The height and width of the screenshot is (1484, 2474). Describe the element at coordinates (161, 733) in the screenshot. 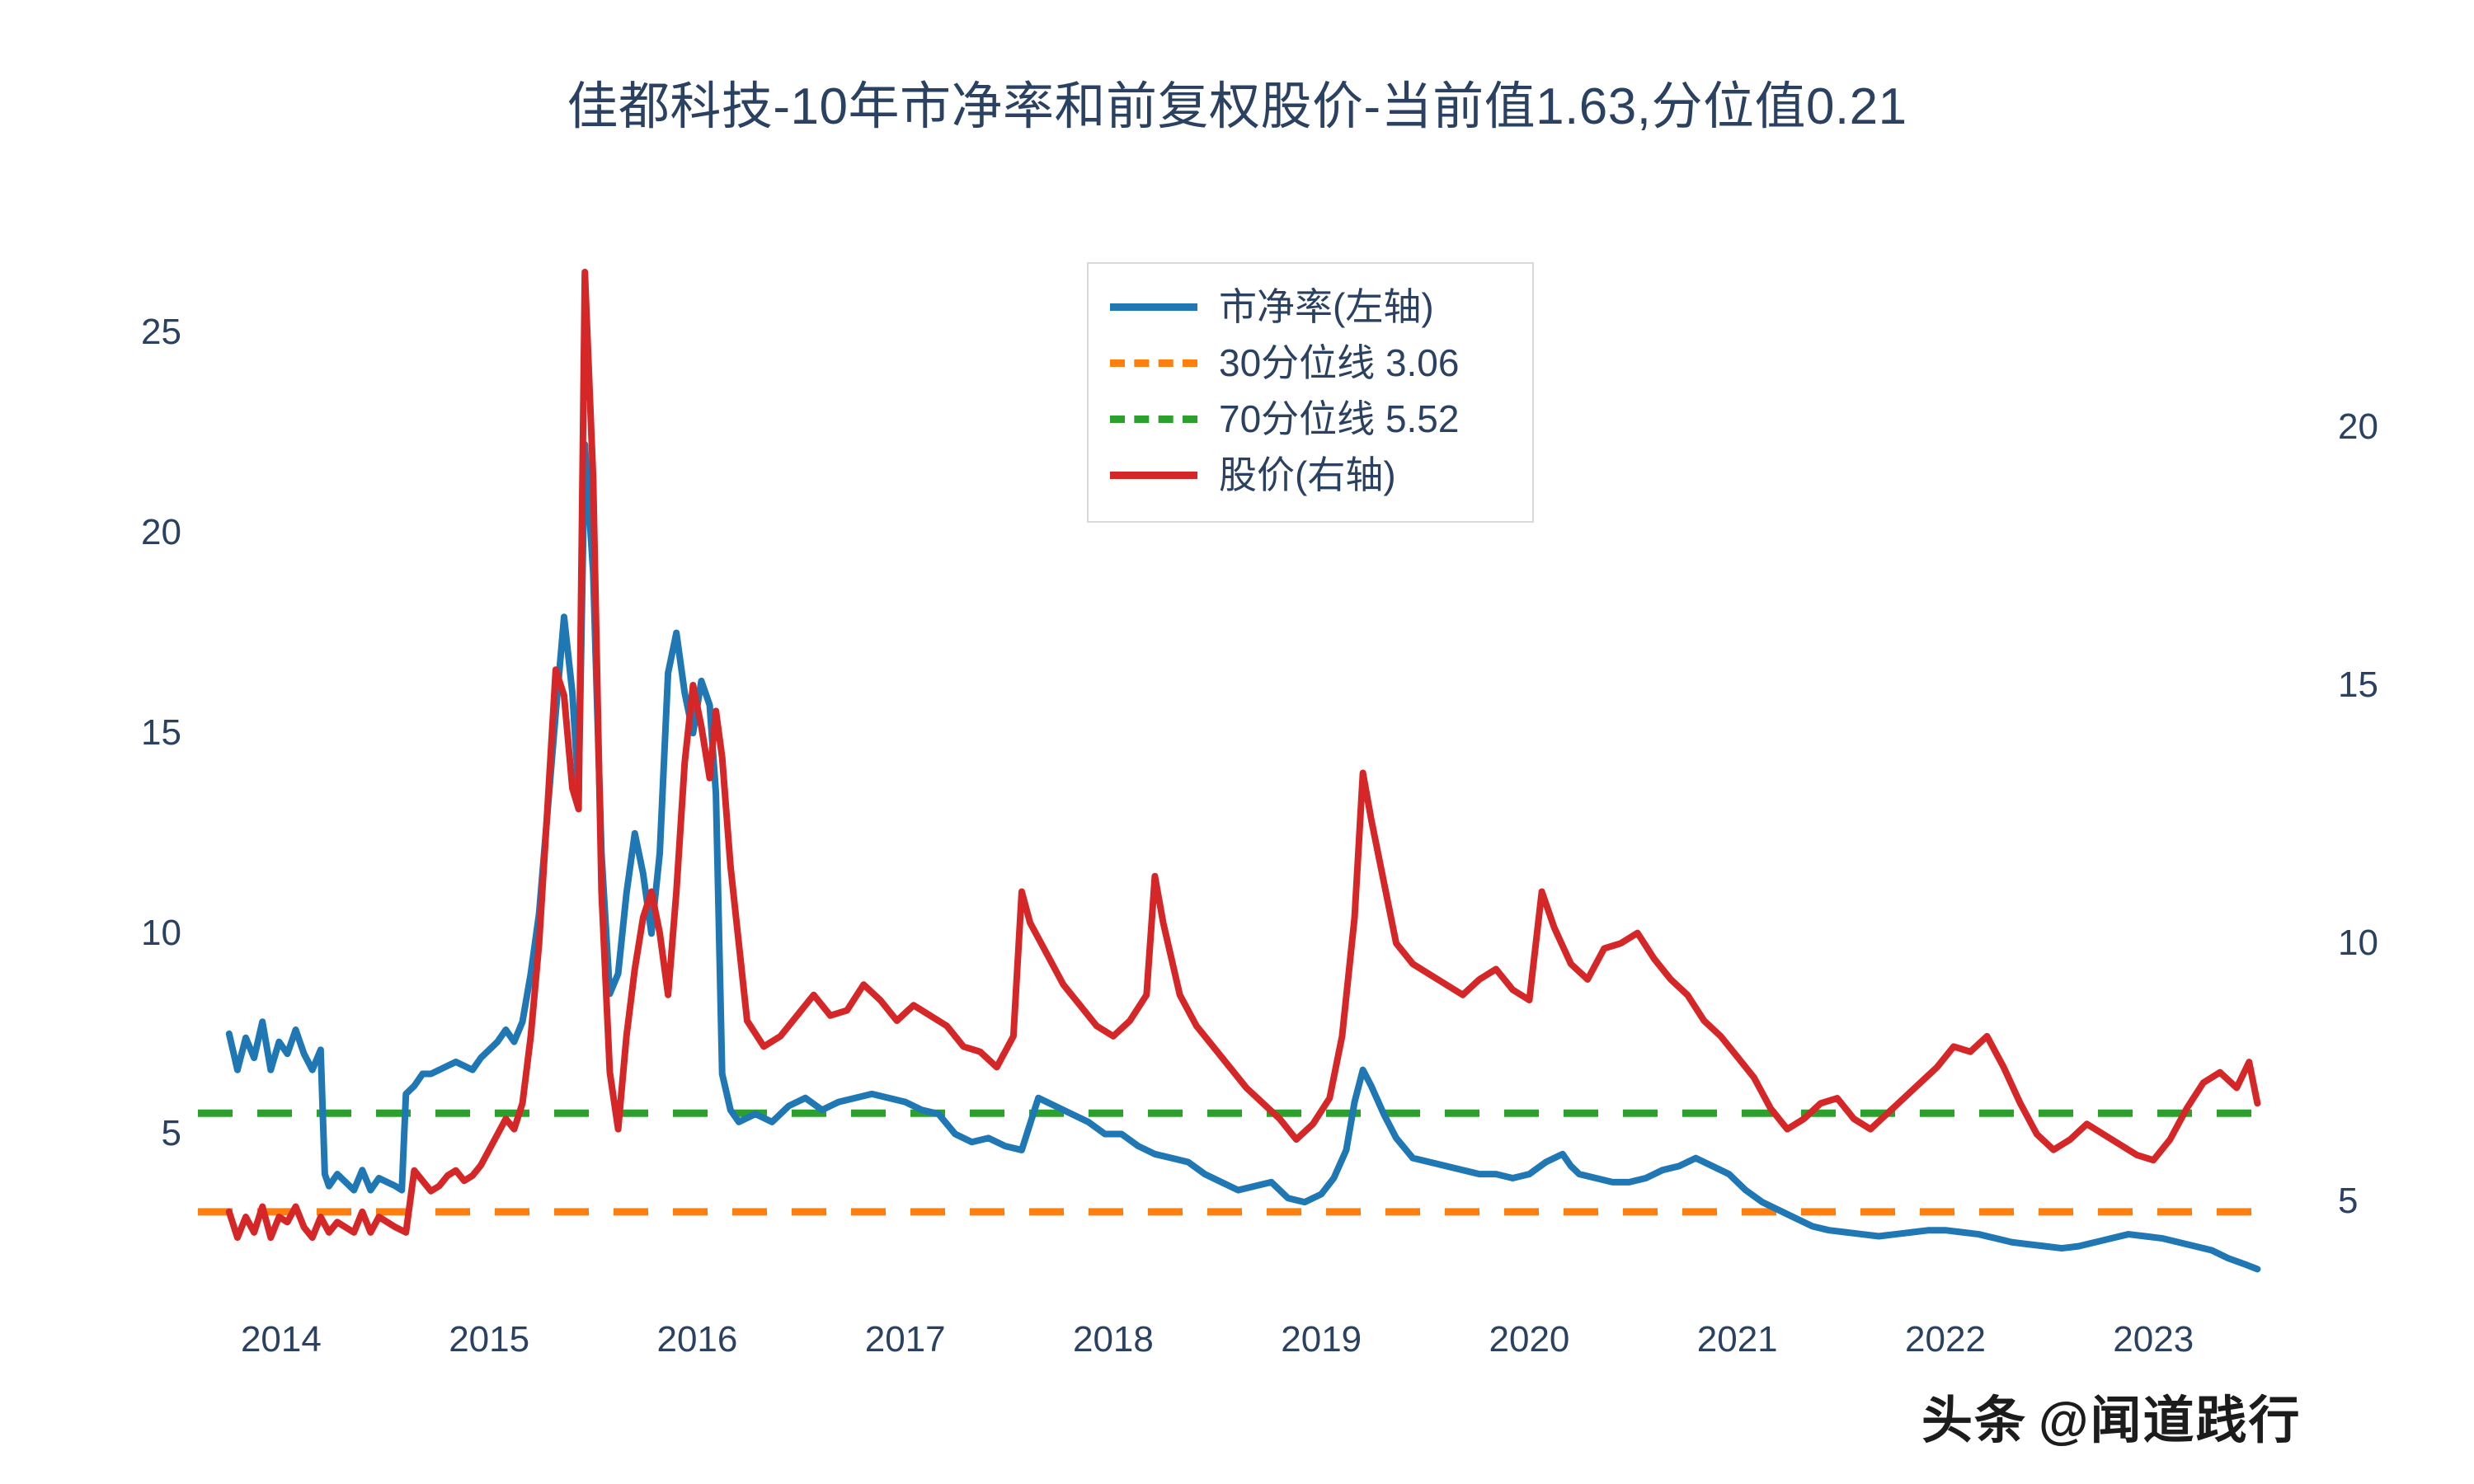

I see `y-tick-left-15: 15` at that location.